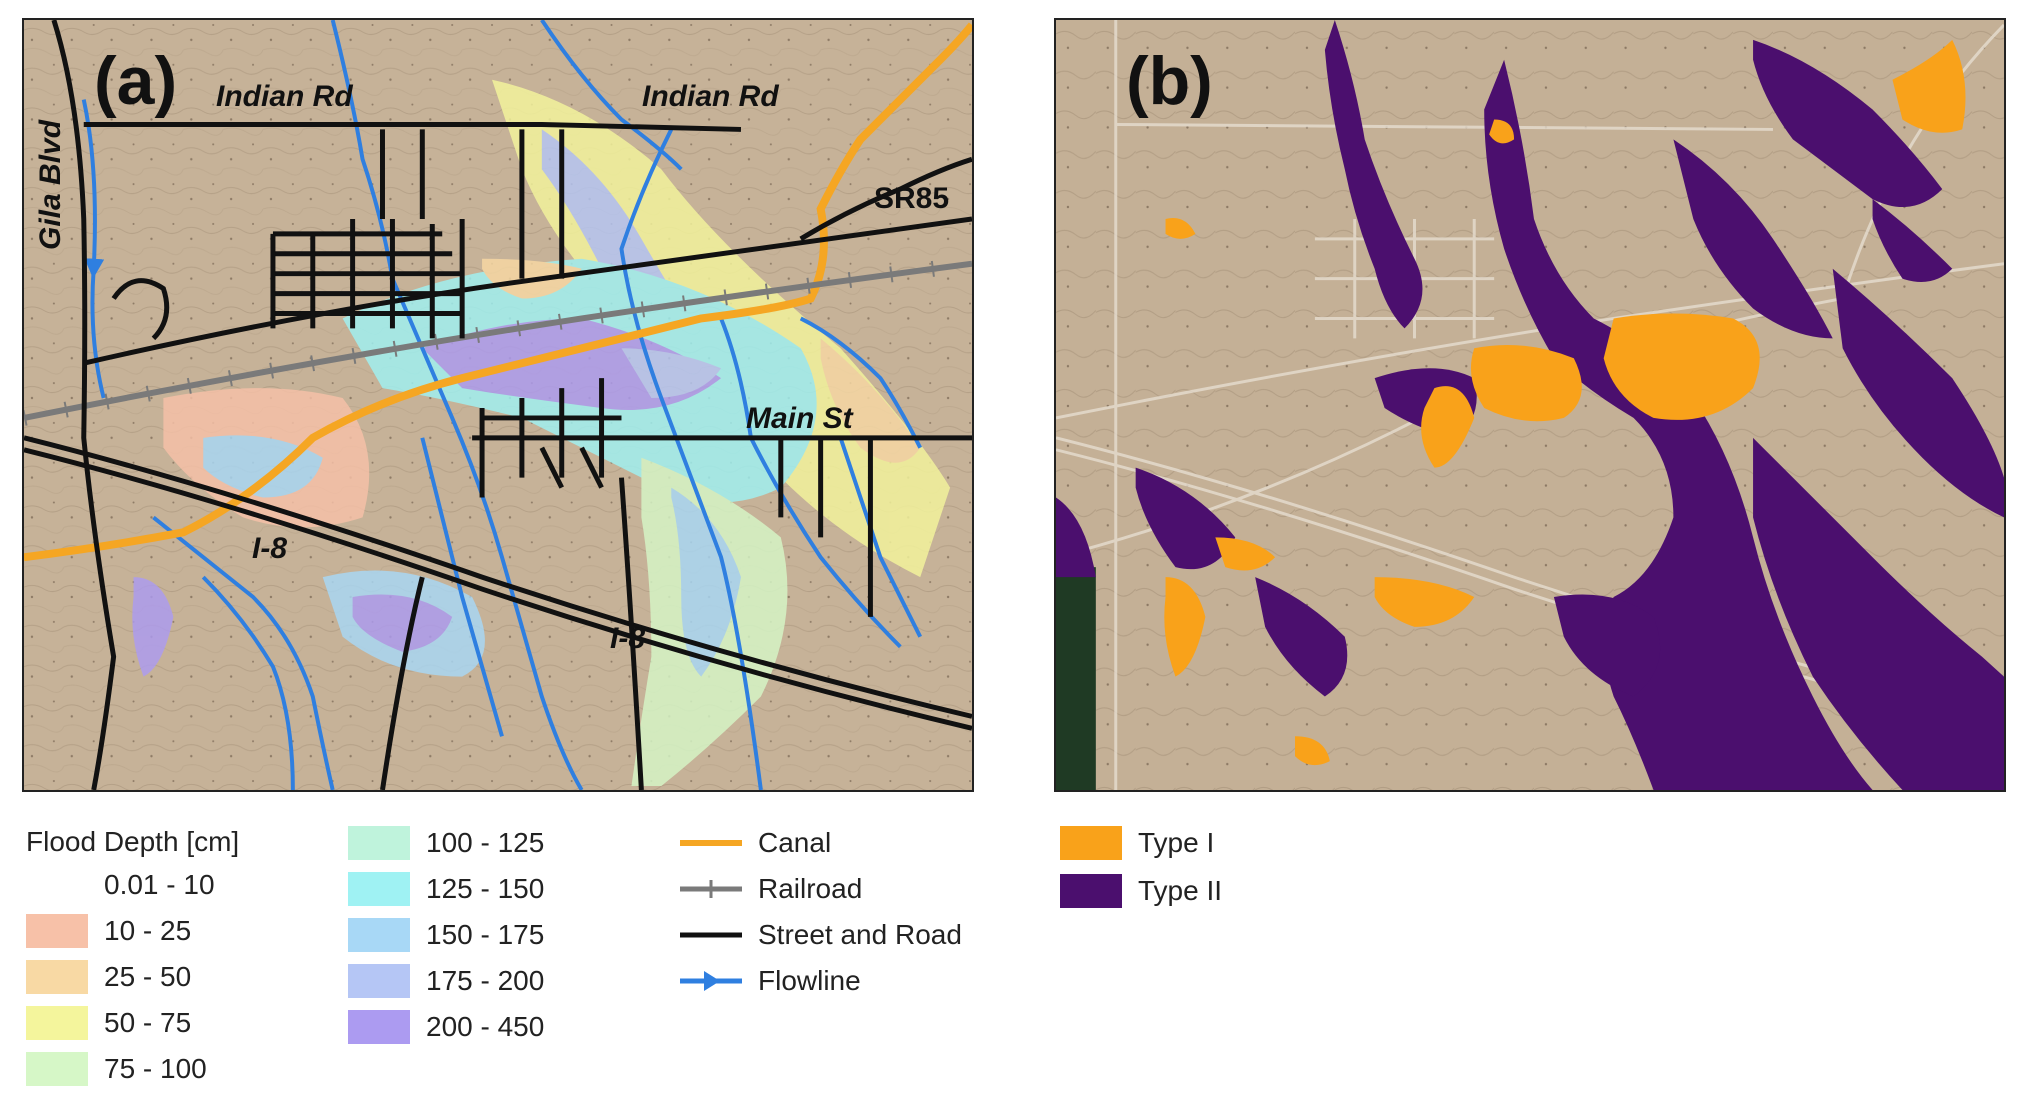 Image resolution: width=2021 pixels, height=1097 pixels. I want to click on line-legend-row: Railroad, so click(769, 889).